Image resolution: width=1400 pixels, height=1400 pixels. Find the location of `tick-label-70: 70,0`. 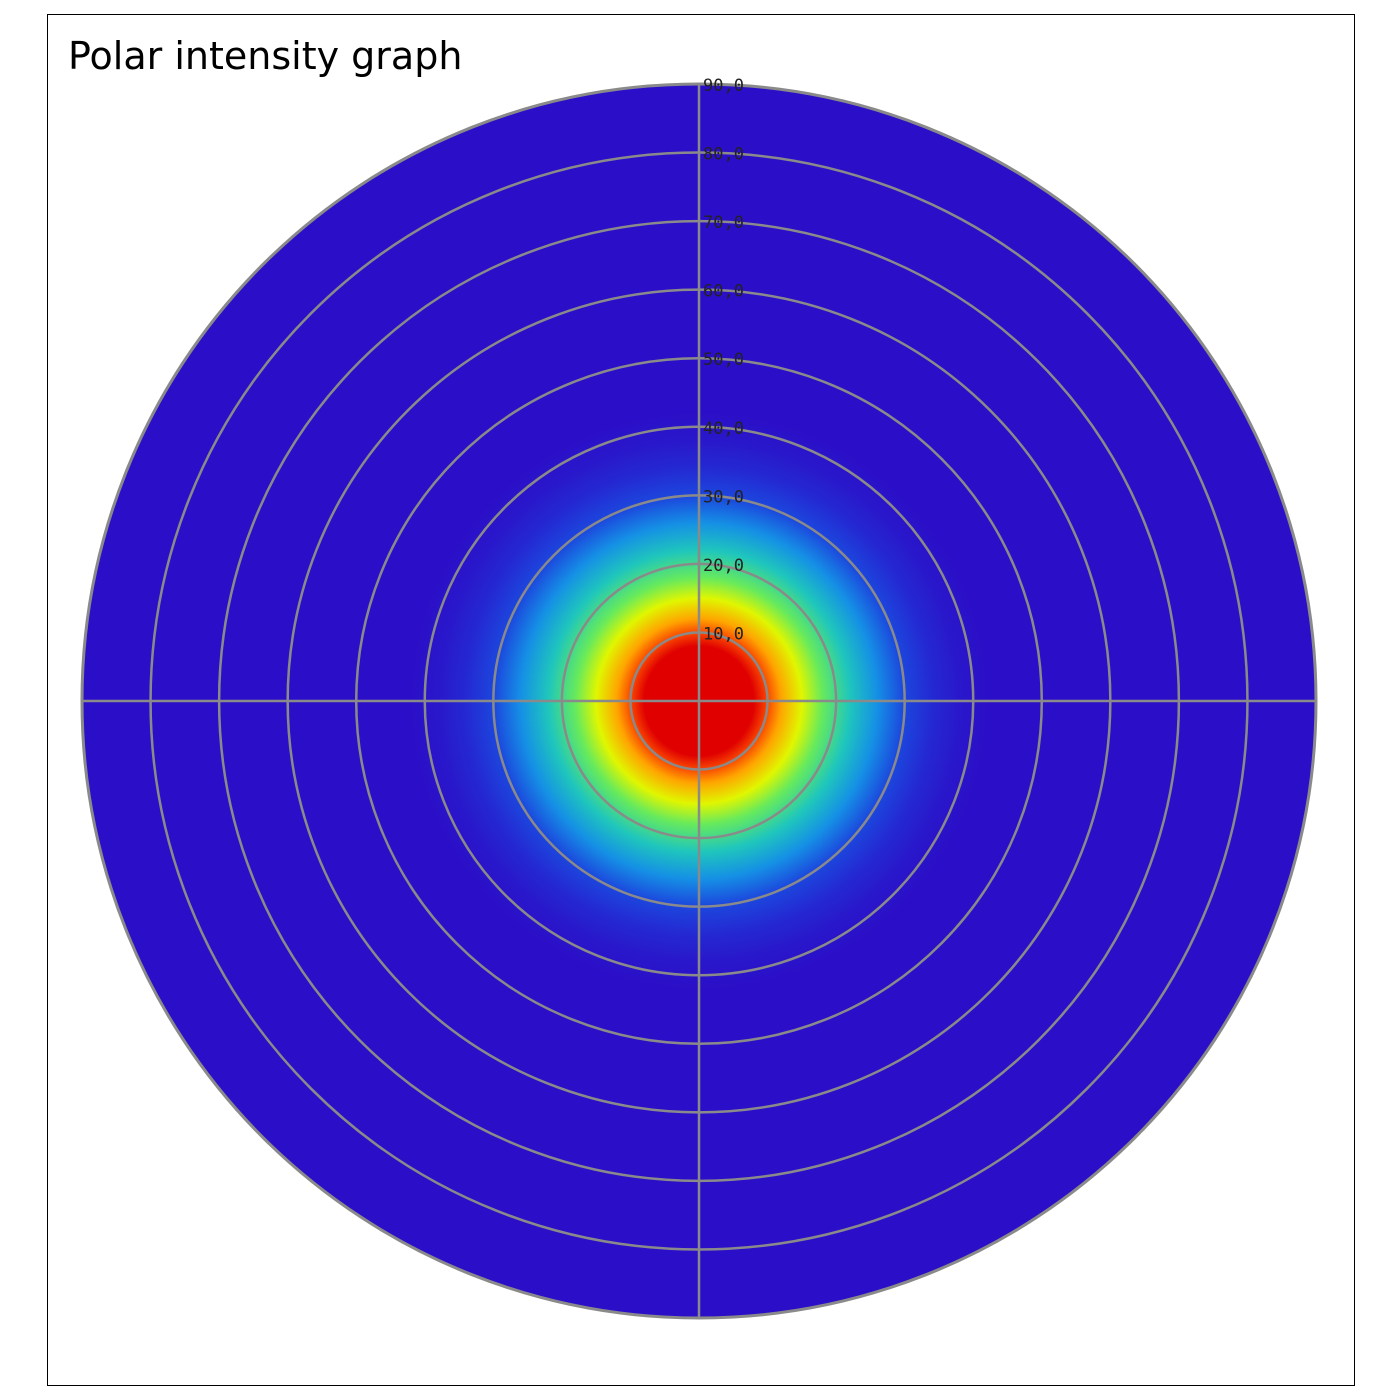

tick-label-70: 70,0 is located at coordinates (723, 223).